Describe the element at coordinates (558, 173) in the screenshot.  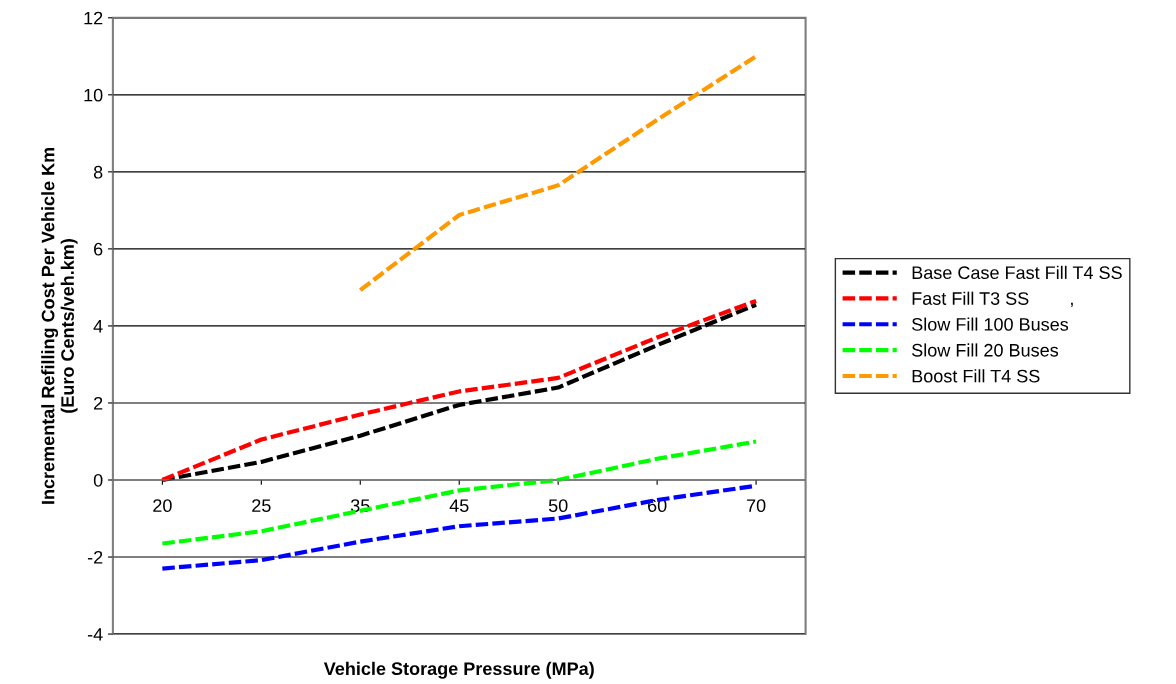
I see `line-series` at that location.